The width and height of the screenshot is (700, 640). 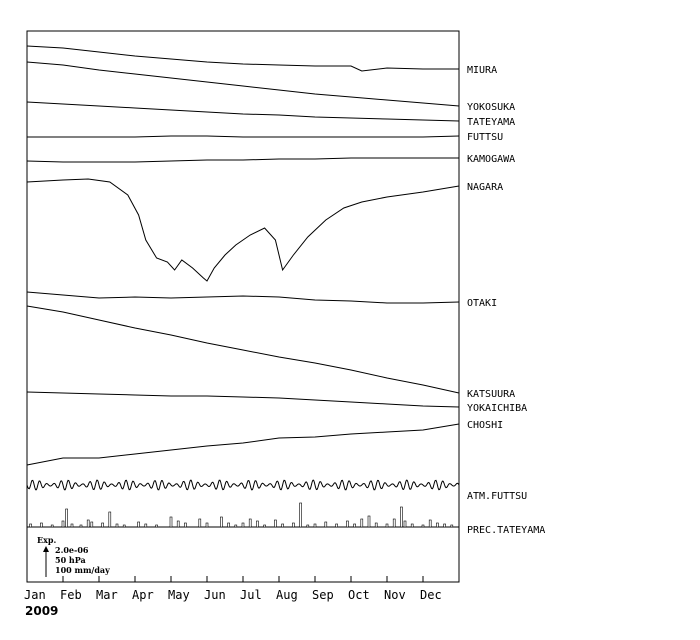 I want to click on legend-title: Exp., so click(x=46, y=540).